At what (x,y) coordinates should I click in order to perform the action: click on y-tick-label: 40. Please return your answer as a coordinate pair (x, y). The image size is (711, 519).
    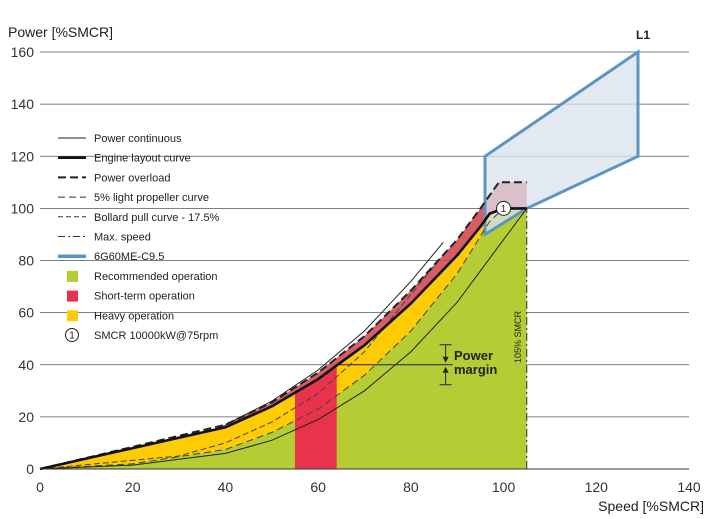
    Looking at the image, I should click on (26, 365).